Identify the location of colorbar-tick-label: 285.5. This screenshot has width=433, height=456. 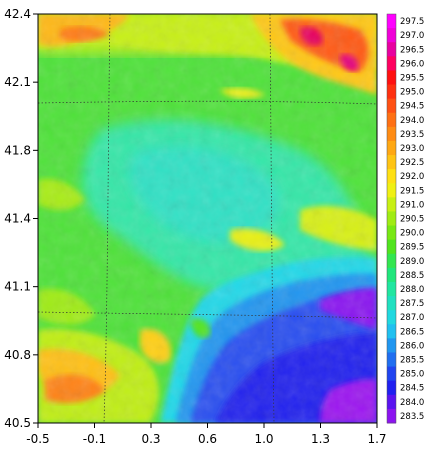
(412, 361).